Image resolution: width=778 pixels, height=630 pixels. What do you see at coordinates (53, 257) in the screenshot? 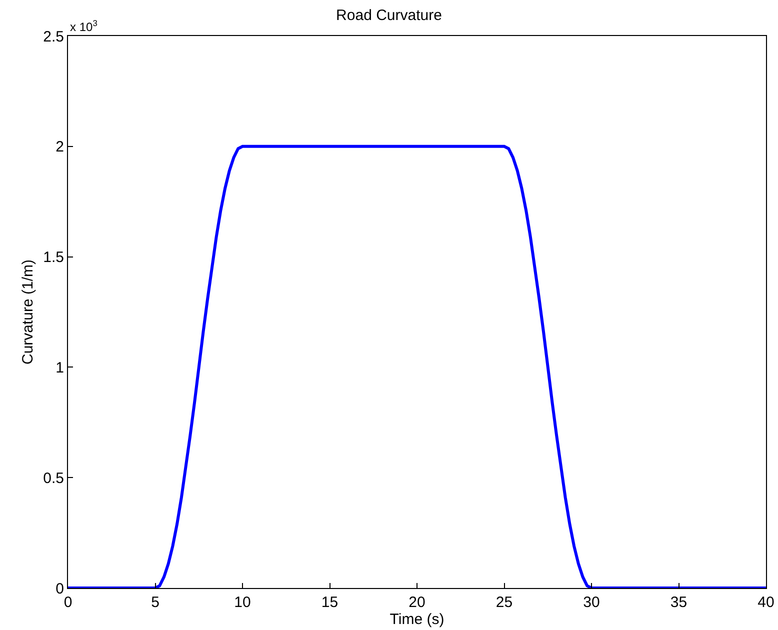
I see `y-tick-label: 1.5` at bounding box center [53, 257].